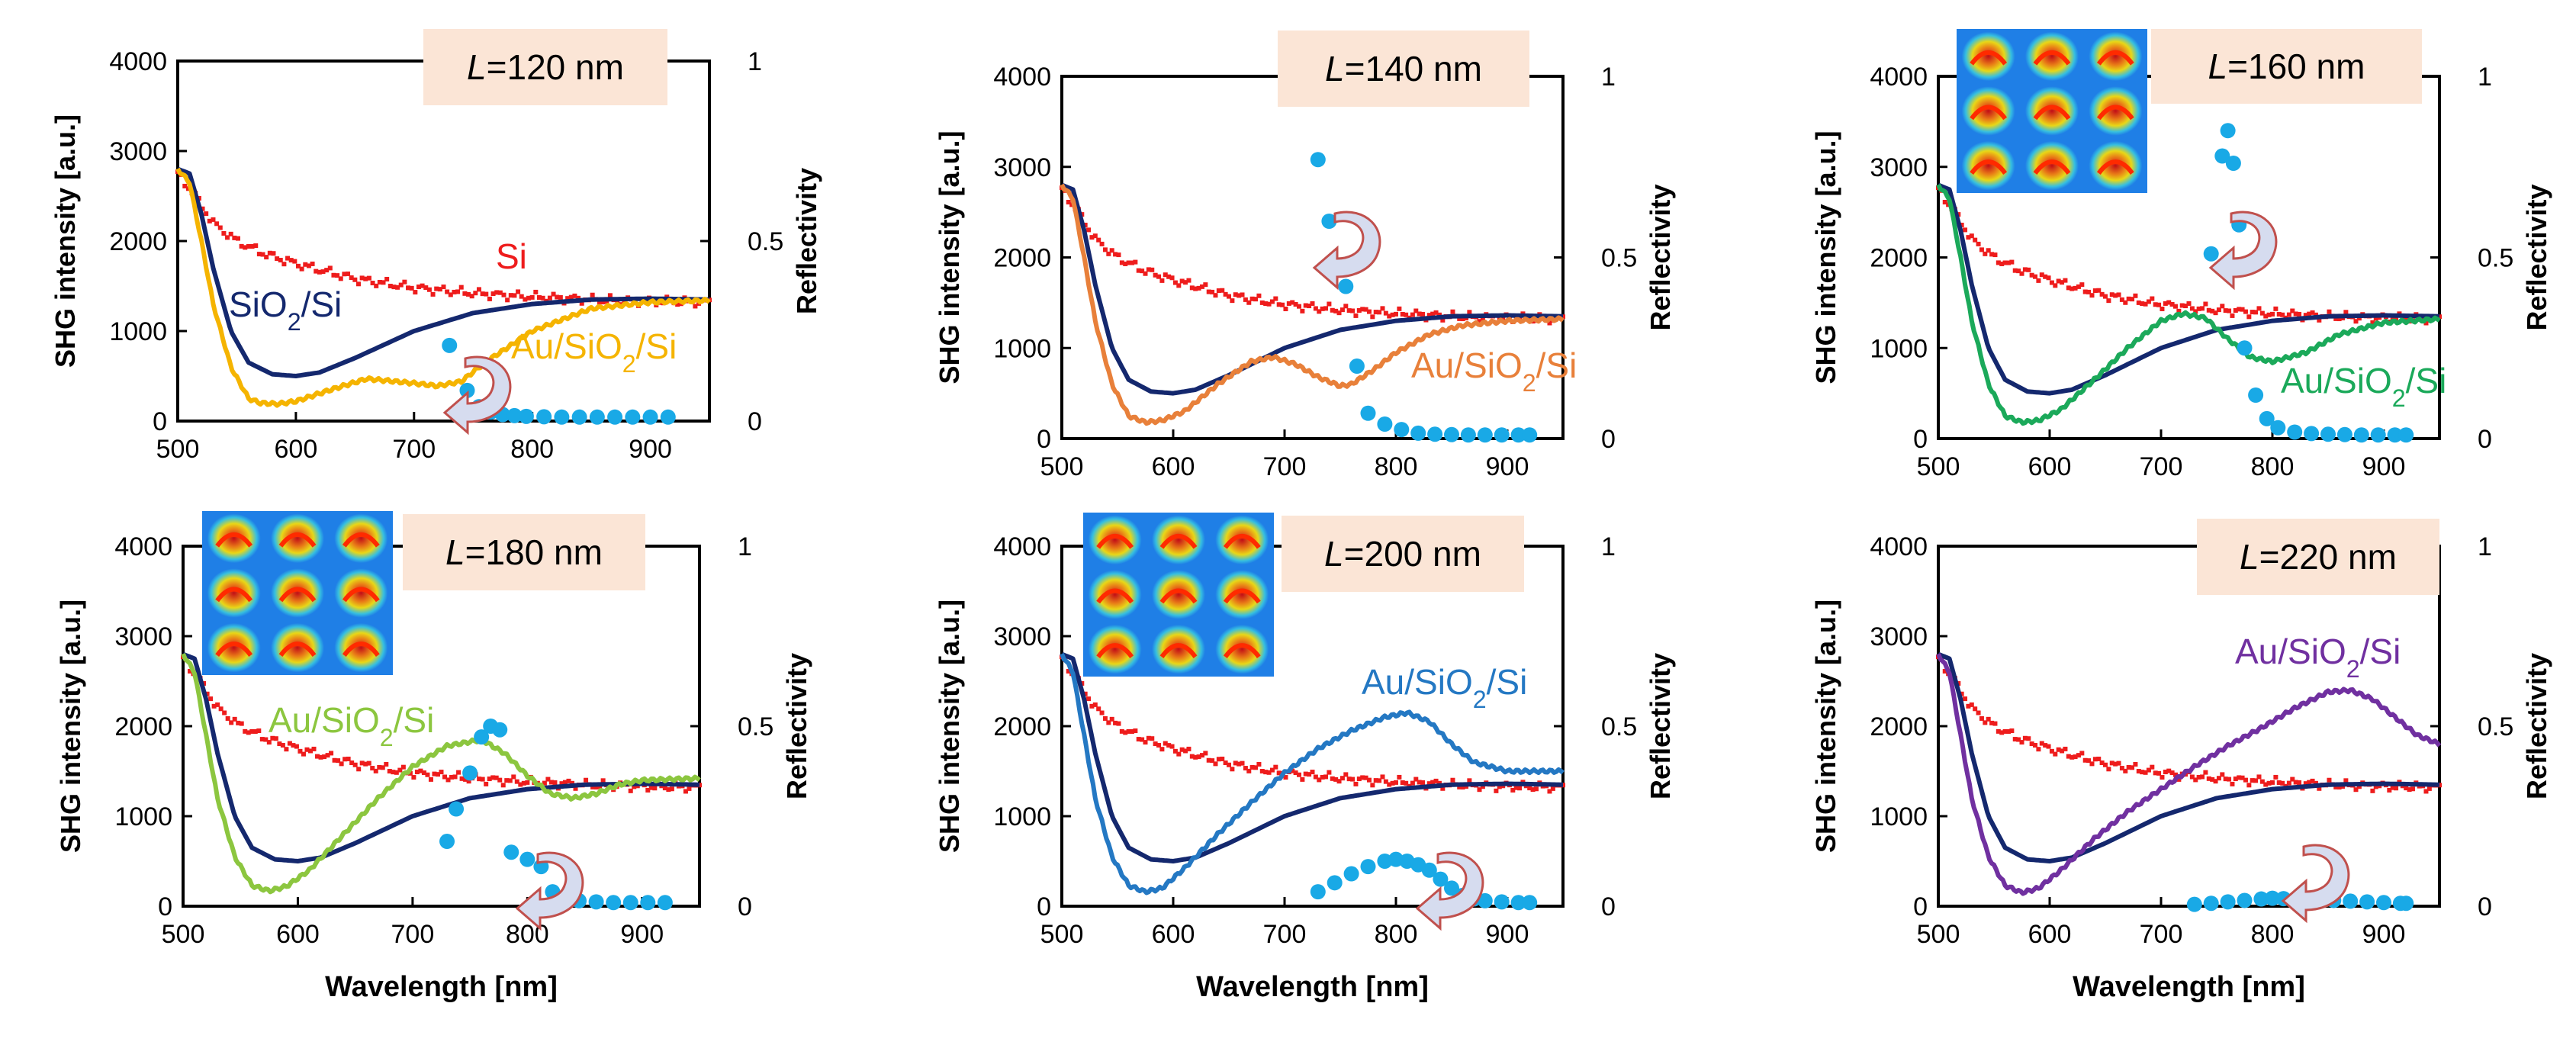 This screenshot has height=1045, width=2576. I want to click on x-axis-title: Wavelength [nm], so click(441, 987).